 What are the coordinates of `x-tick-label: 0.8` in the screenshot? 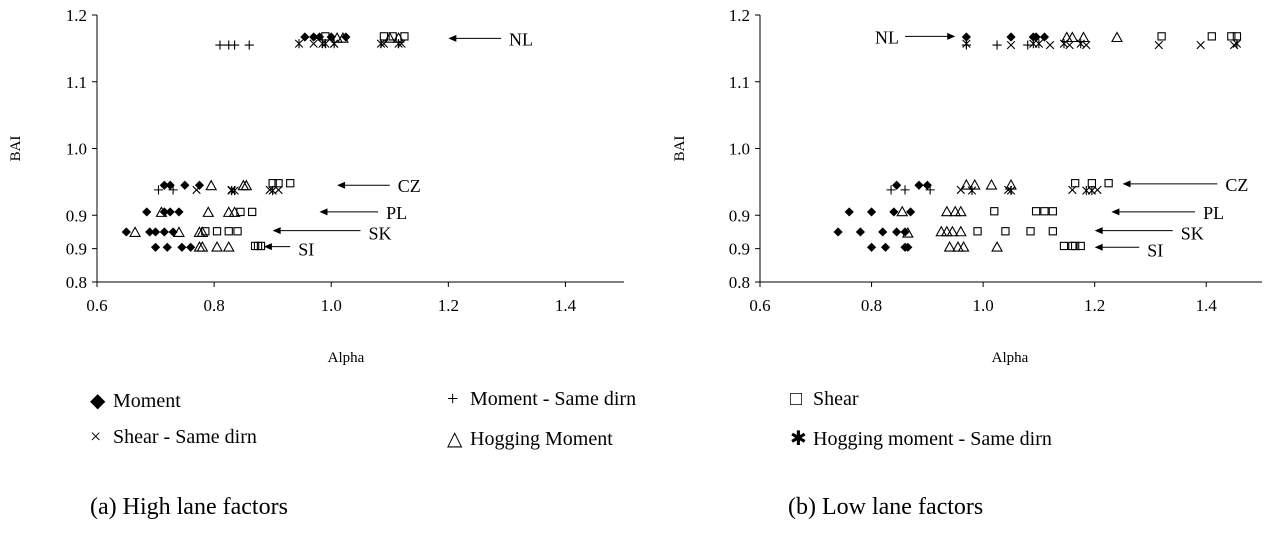 It's located at (213, 305).